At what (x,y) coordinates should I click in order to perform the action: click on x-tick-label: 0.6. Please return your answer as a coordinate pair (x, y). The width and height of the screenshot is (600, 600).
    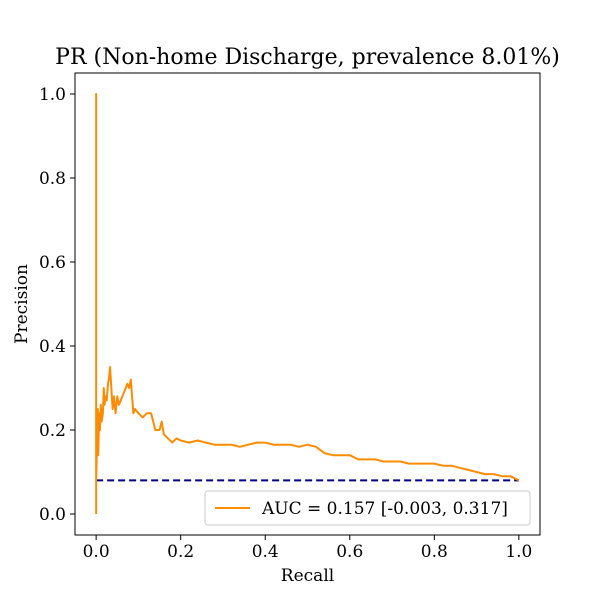
    Looking at the image, I should click on (349, 552).